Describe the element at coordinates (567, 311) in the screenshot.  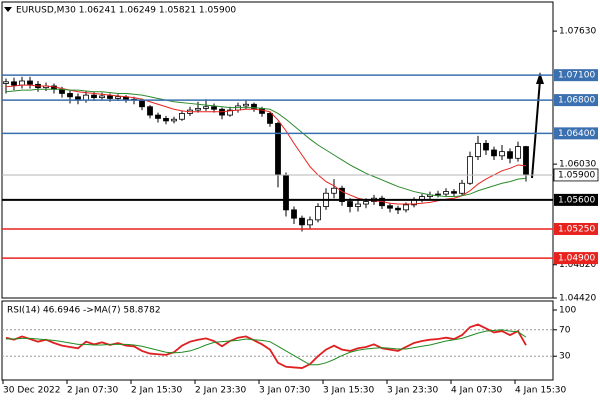
I see `y-tick-label: 100` at that location.